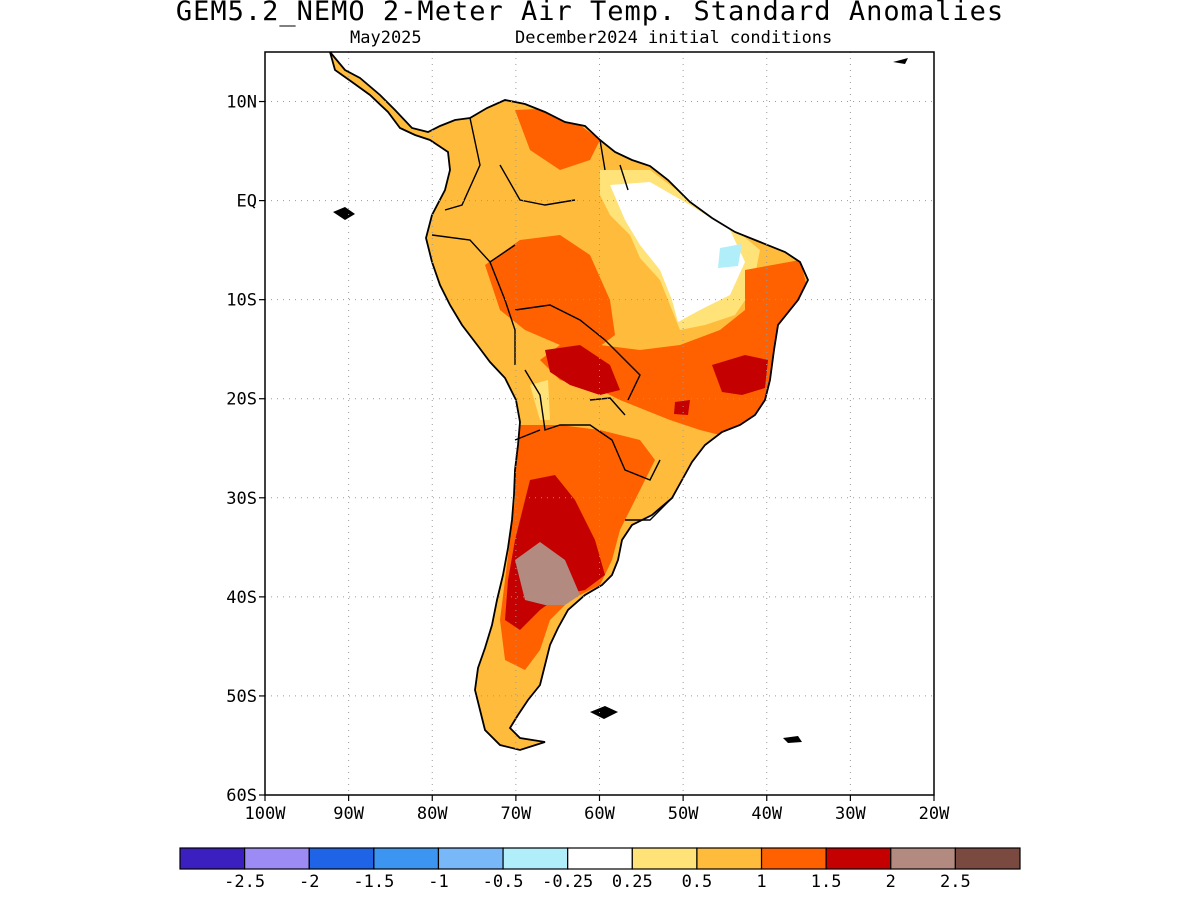  I want to click on initial-conditions-label: December2024 initial conditions, so click(674, 38).